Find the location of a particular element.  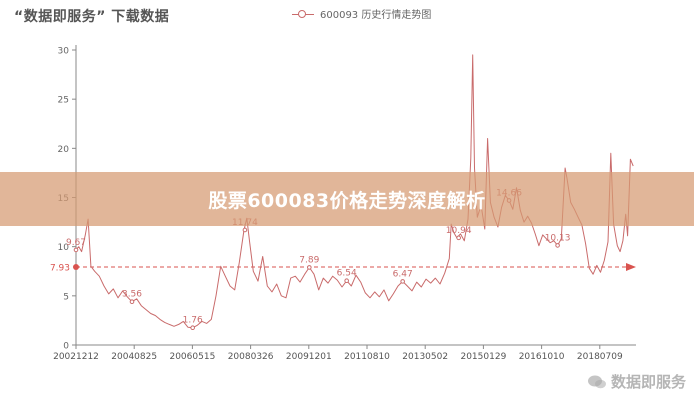

watermark: 数据即服务 is located at coordinates (636, 381).